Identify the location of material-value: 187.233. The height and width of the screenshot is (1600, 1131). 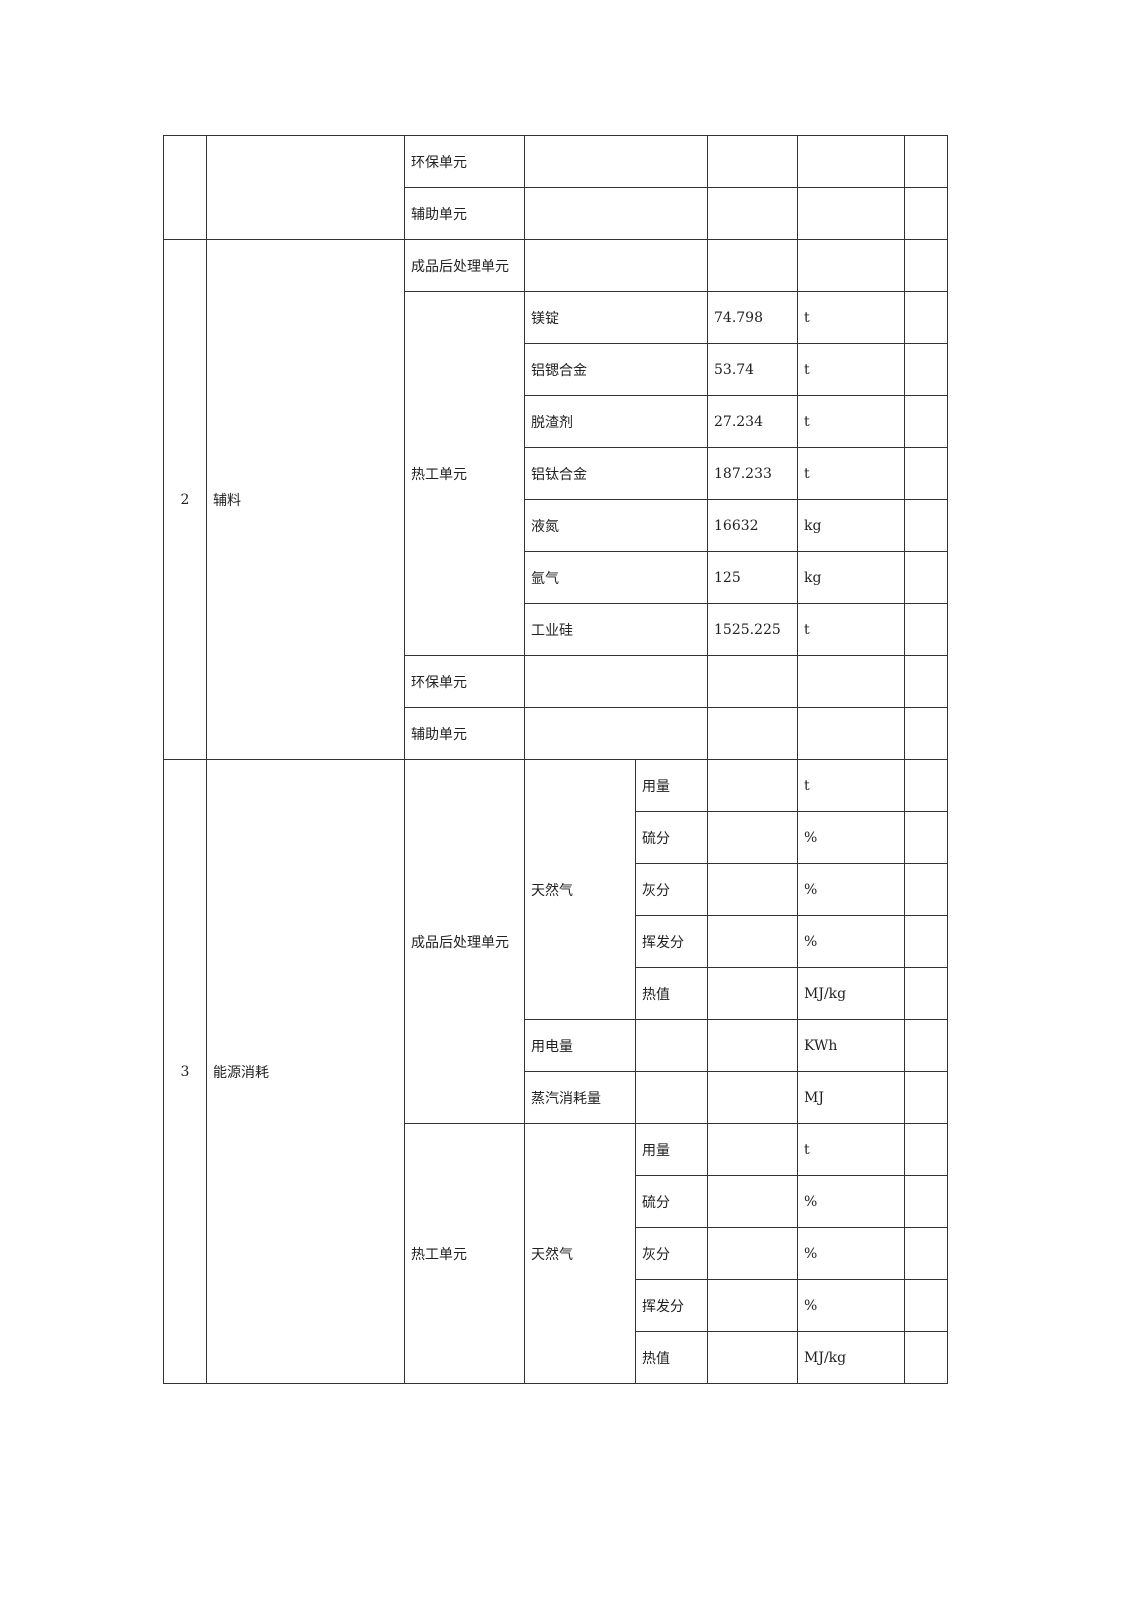
(752, 473).